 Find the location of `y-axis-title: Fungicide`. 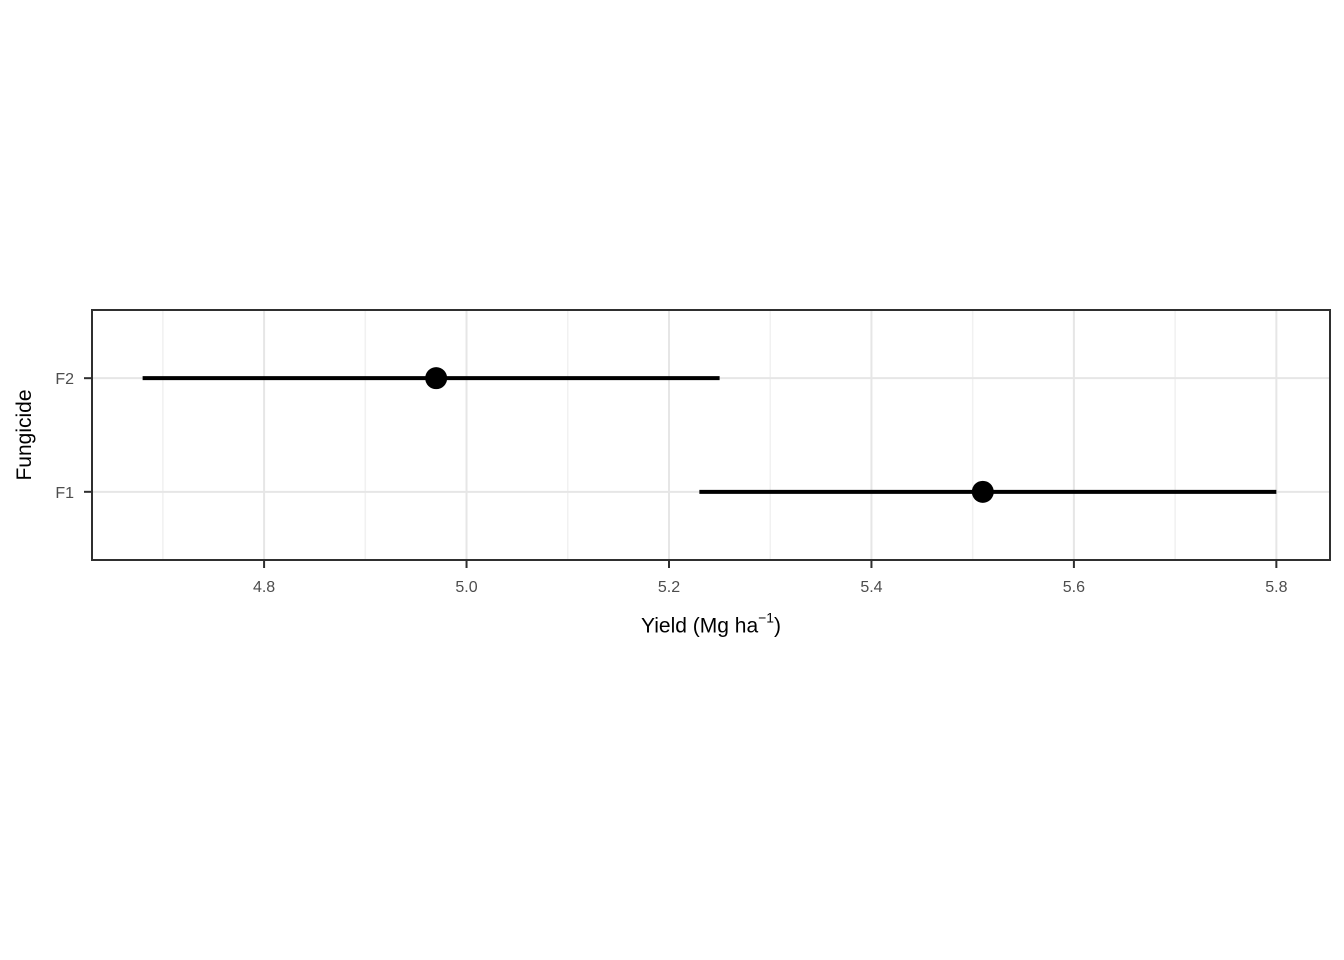

y-axis-title: Fungicide is located at coordinates (24, 435).